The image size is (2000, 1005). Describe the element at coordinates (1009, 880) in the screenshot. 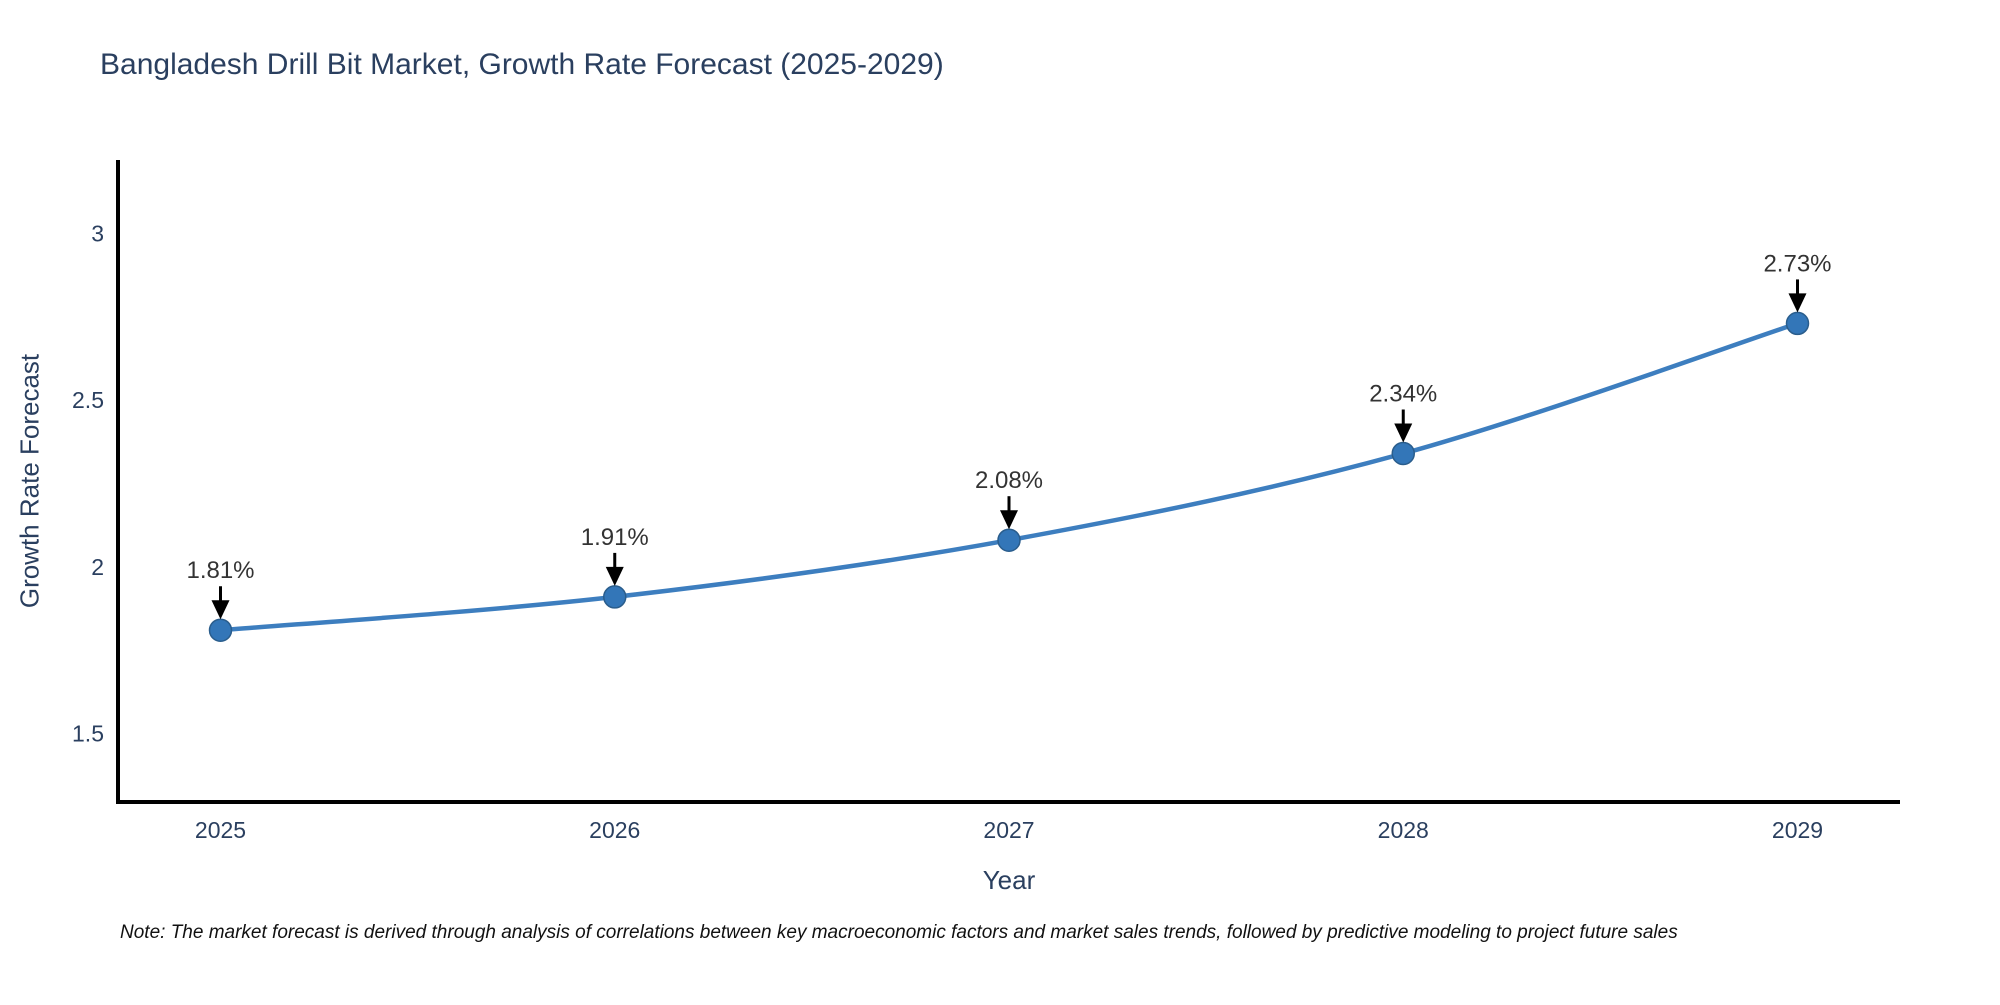

I see `x-axis-title: Year` at that location.